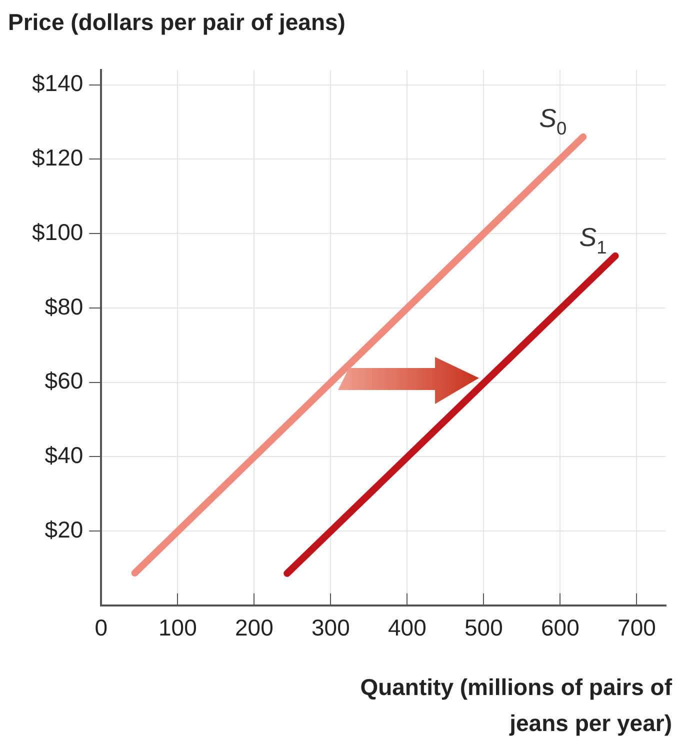 This screenshot has height=747, width=678. Describe the element at coordinates (64, 455) in the screenshot. I see `y-tick-label: $40` at that location.